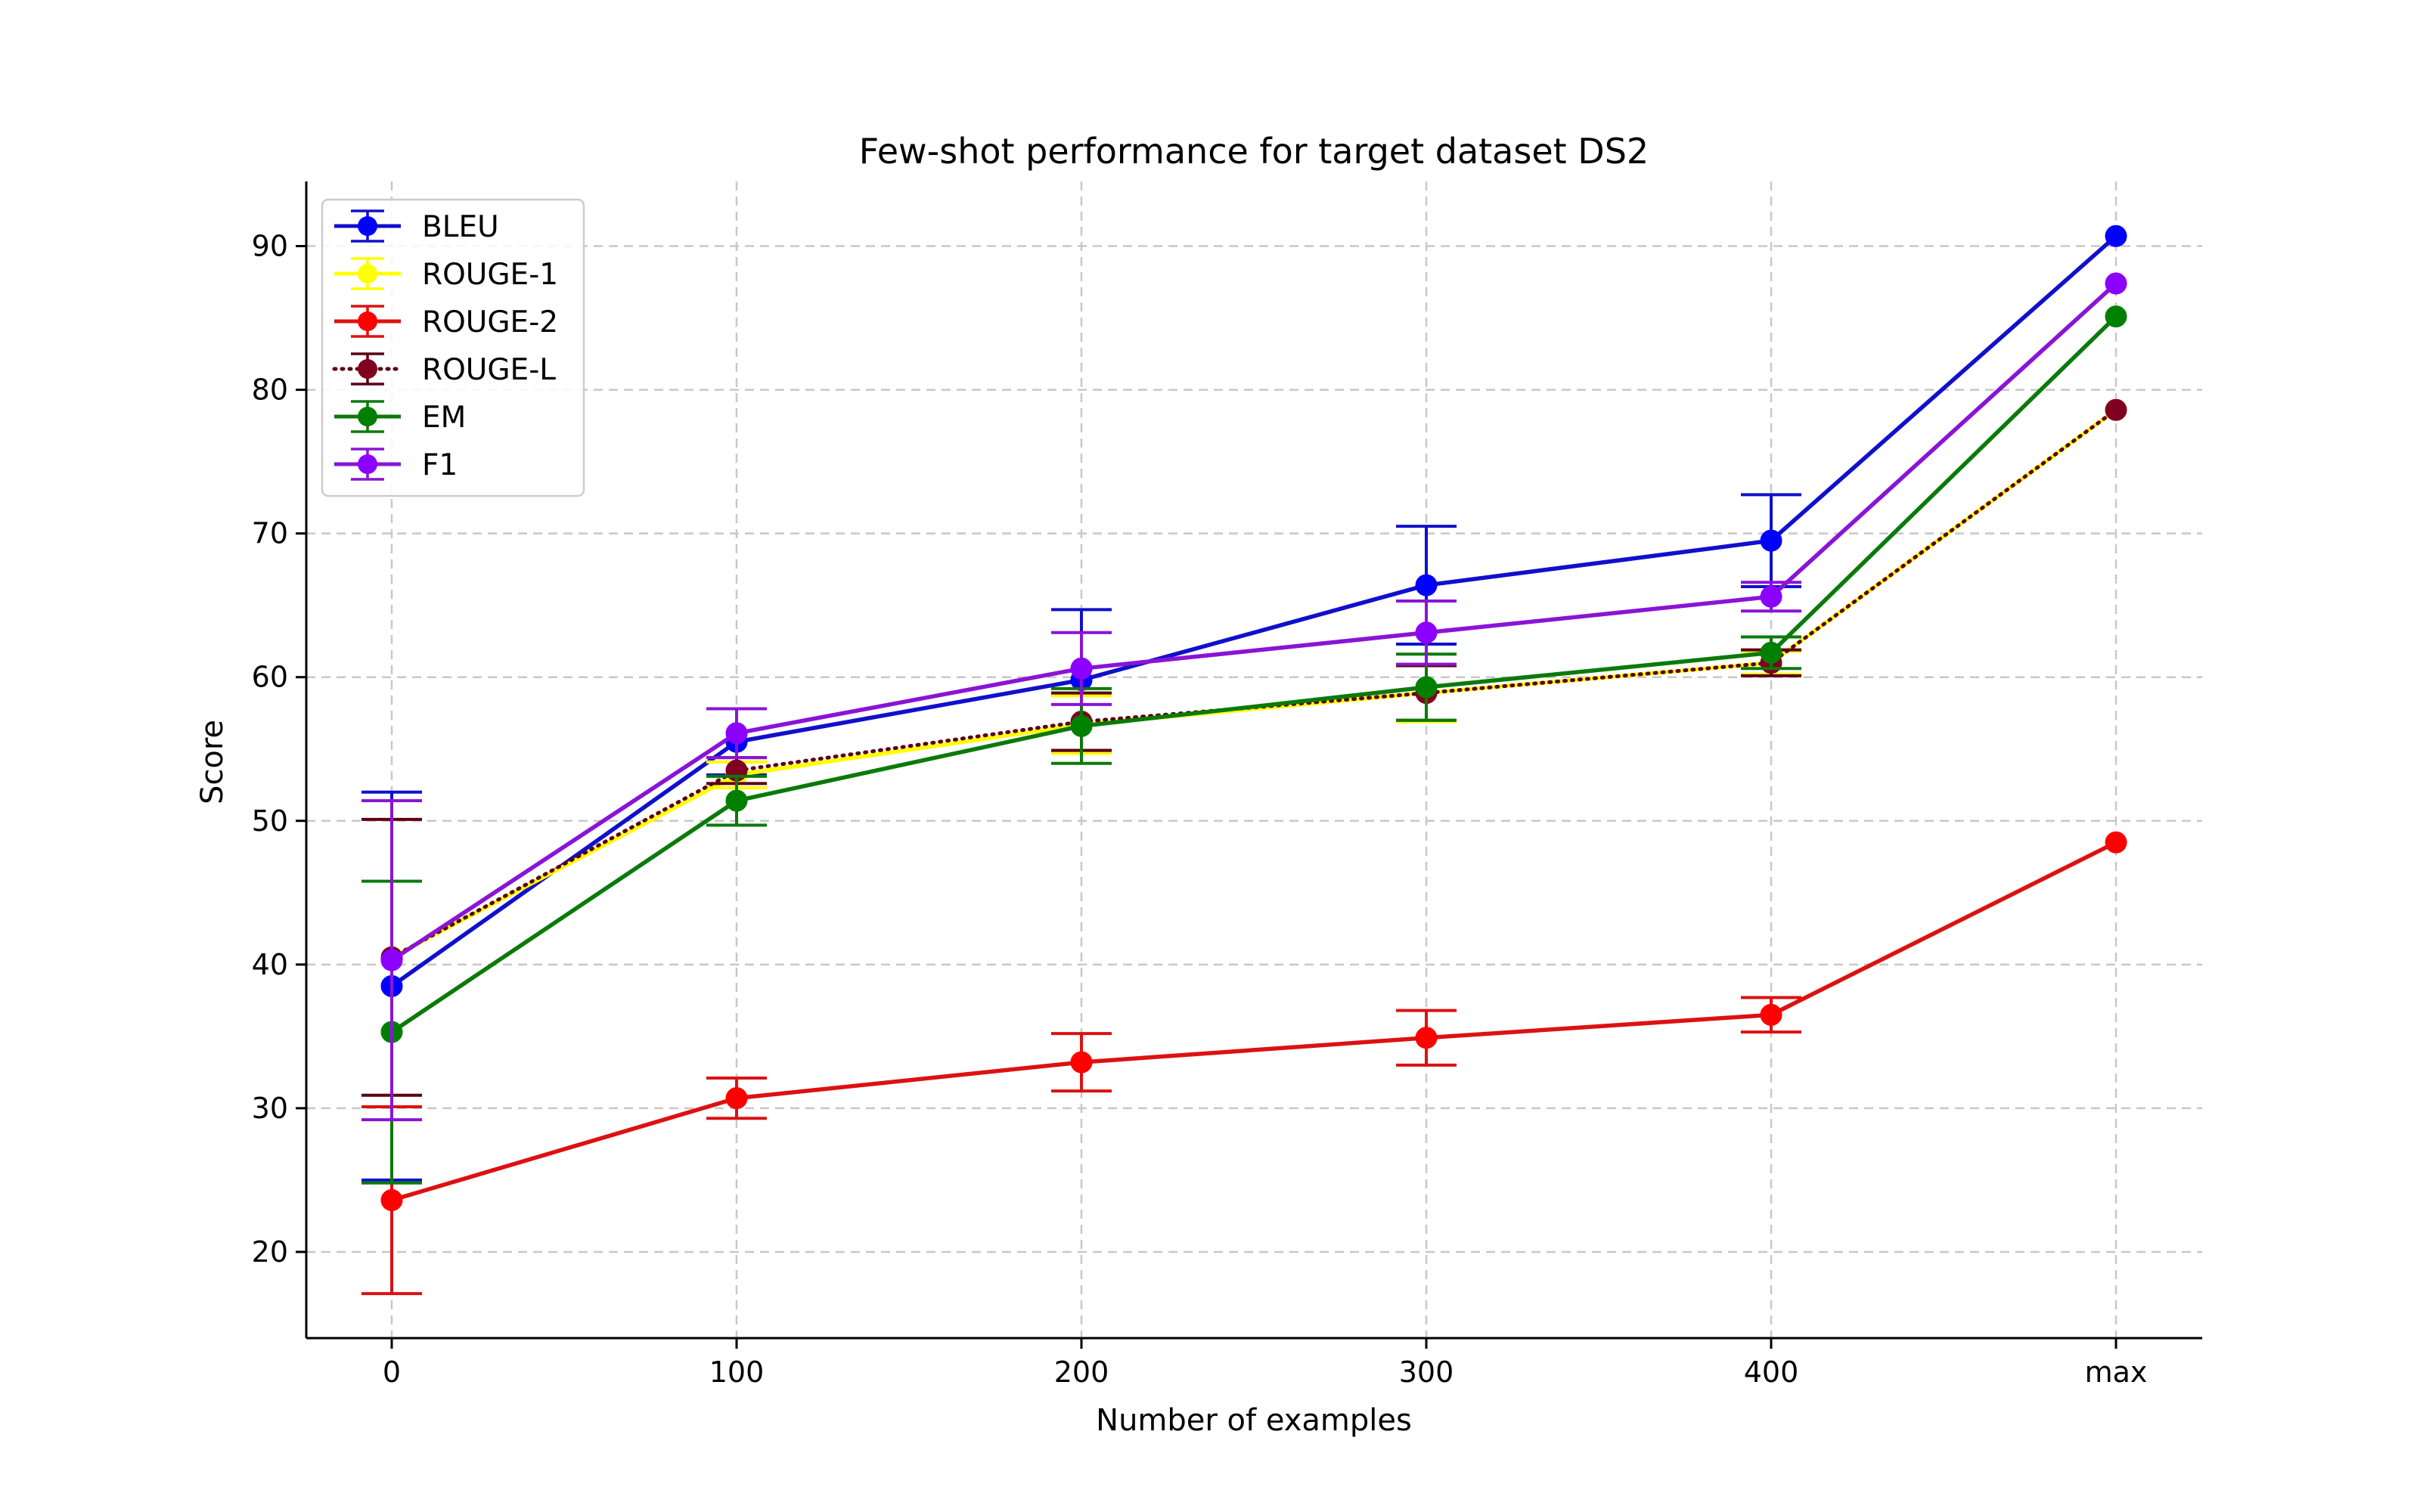 The width and height of the screenshot is (2420, 1512). I want to click on legend-entry-rouge-1: ROUGE-1, so click(446, 275).